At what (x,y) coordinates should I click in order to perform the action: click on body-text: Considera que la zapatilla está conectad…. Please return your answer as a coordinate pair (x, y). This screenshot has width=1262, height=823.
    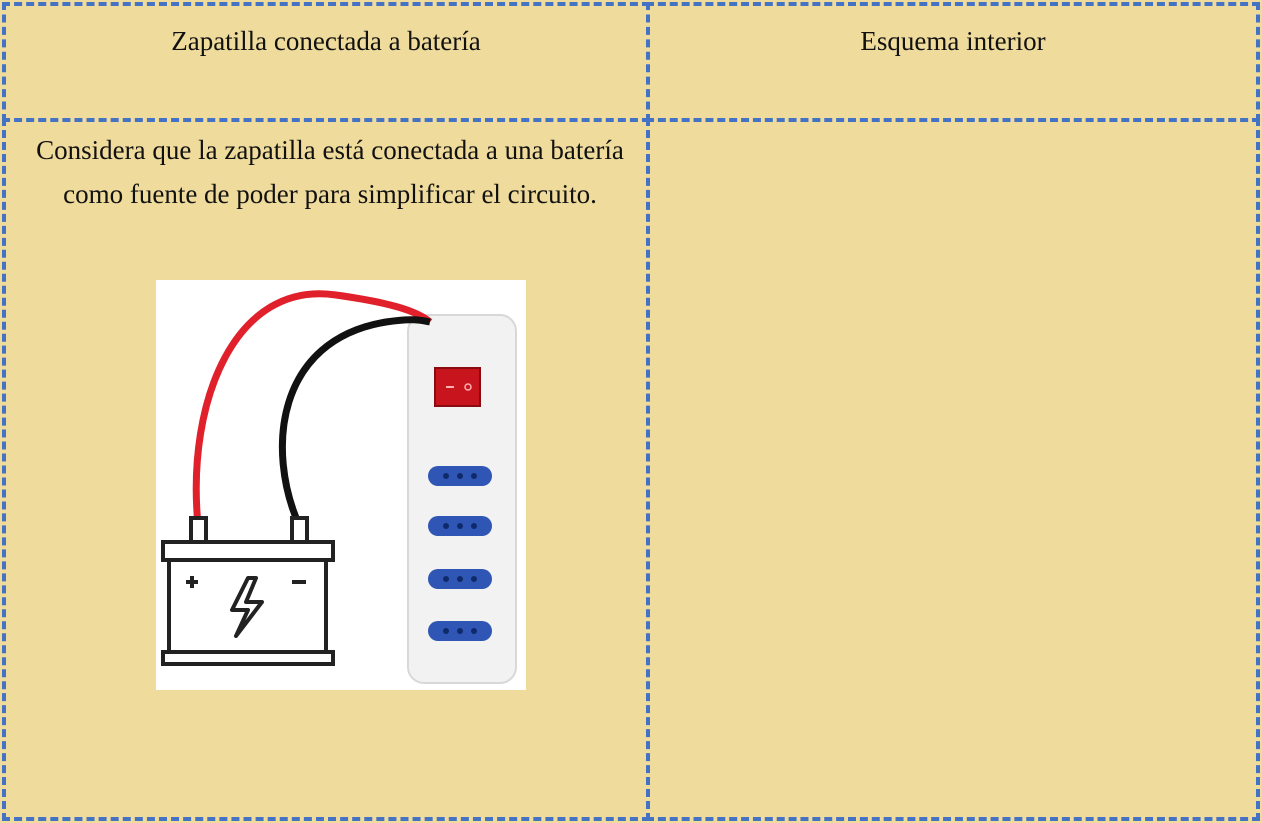
    Looking at the image, I should click on (330, 172).